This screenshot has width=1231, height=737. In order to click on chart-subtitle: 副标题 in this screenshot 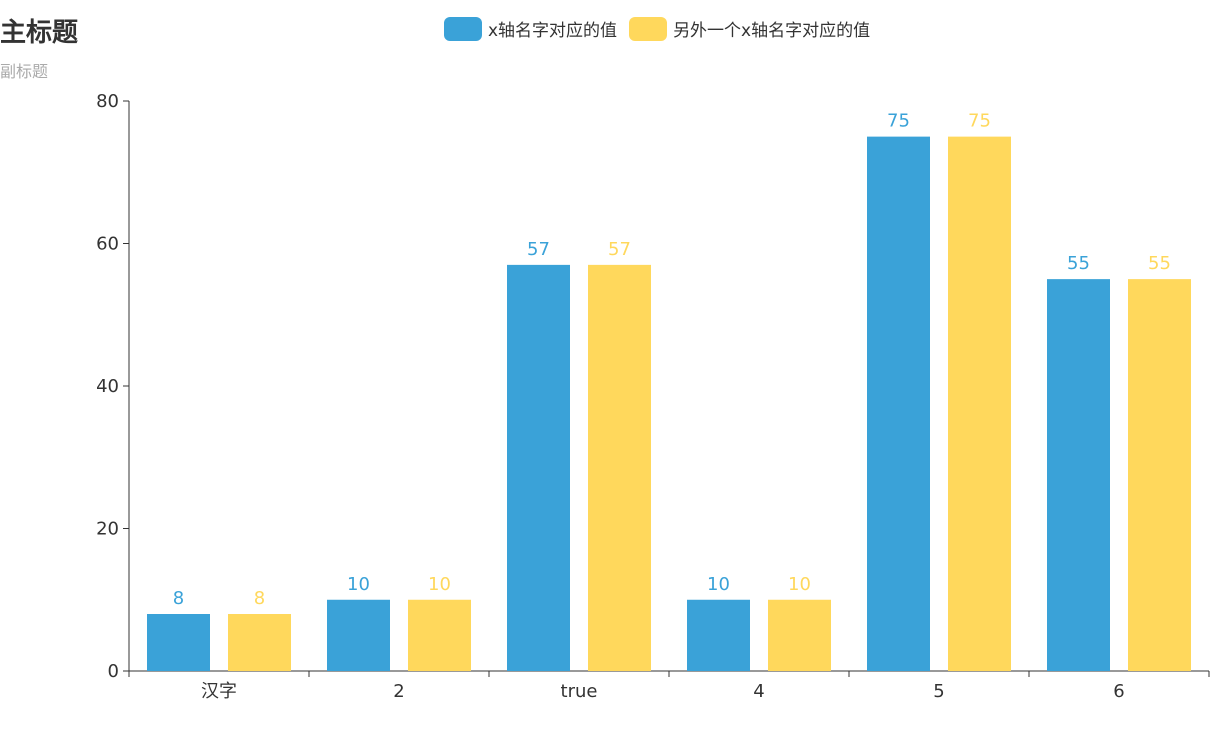, I will do `click(24, 71)`.